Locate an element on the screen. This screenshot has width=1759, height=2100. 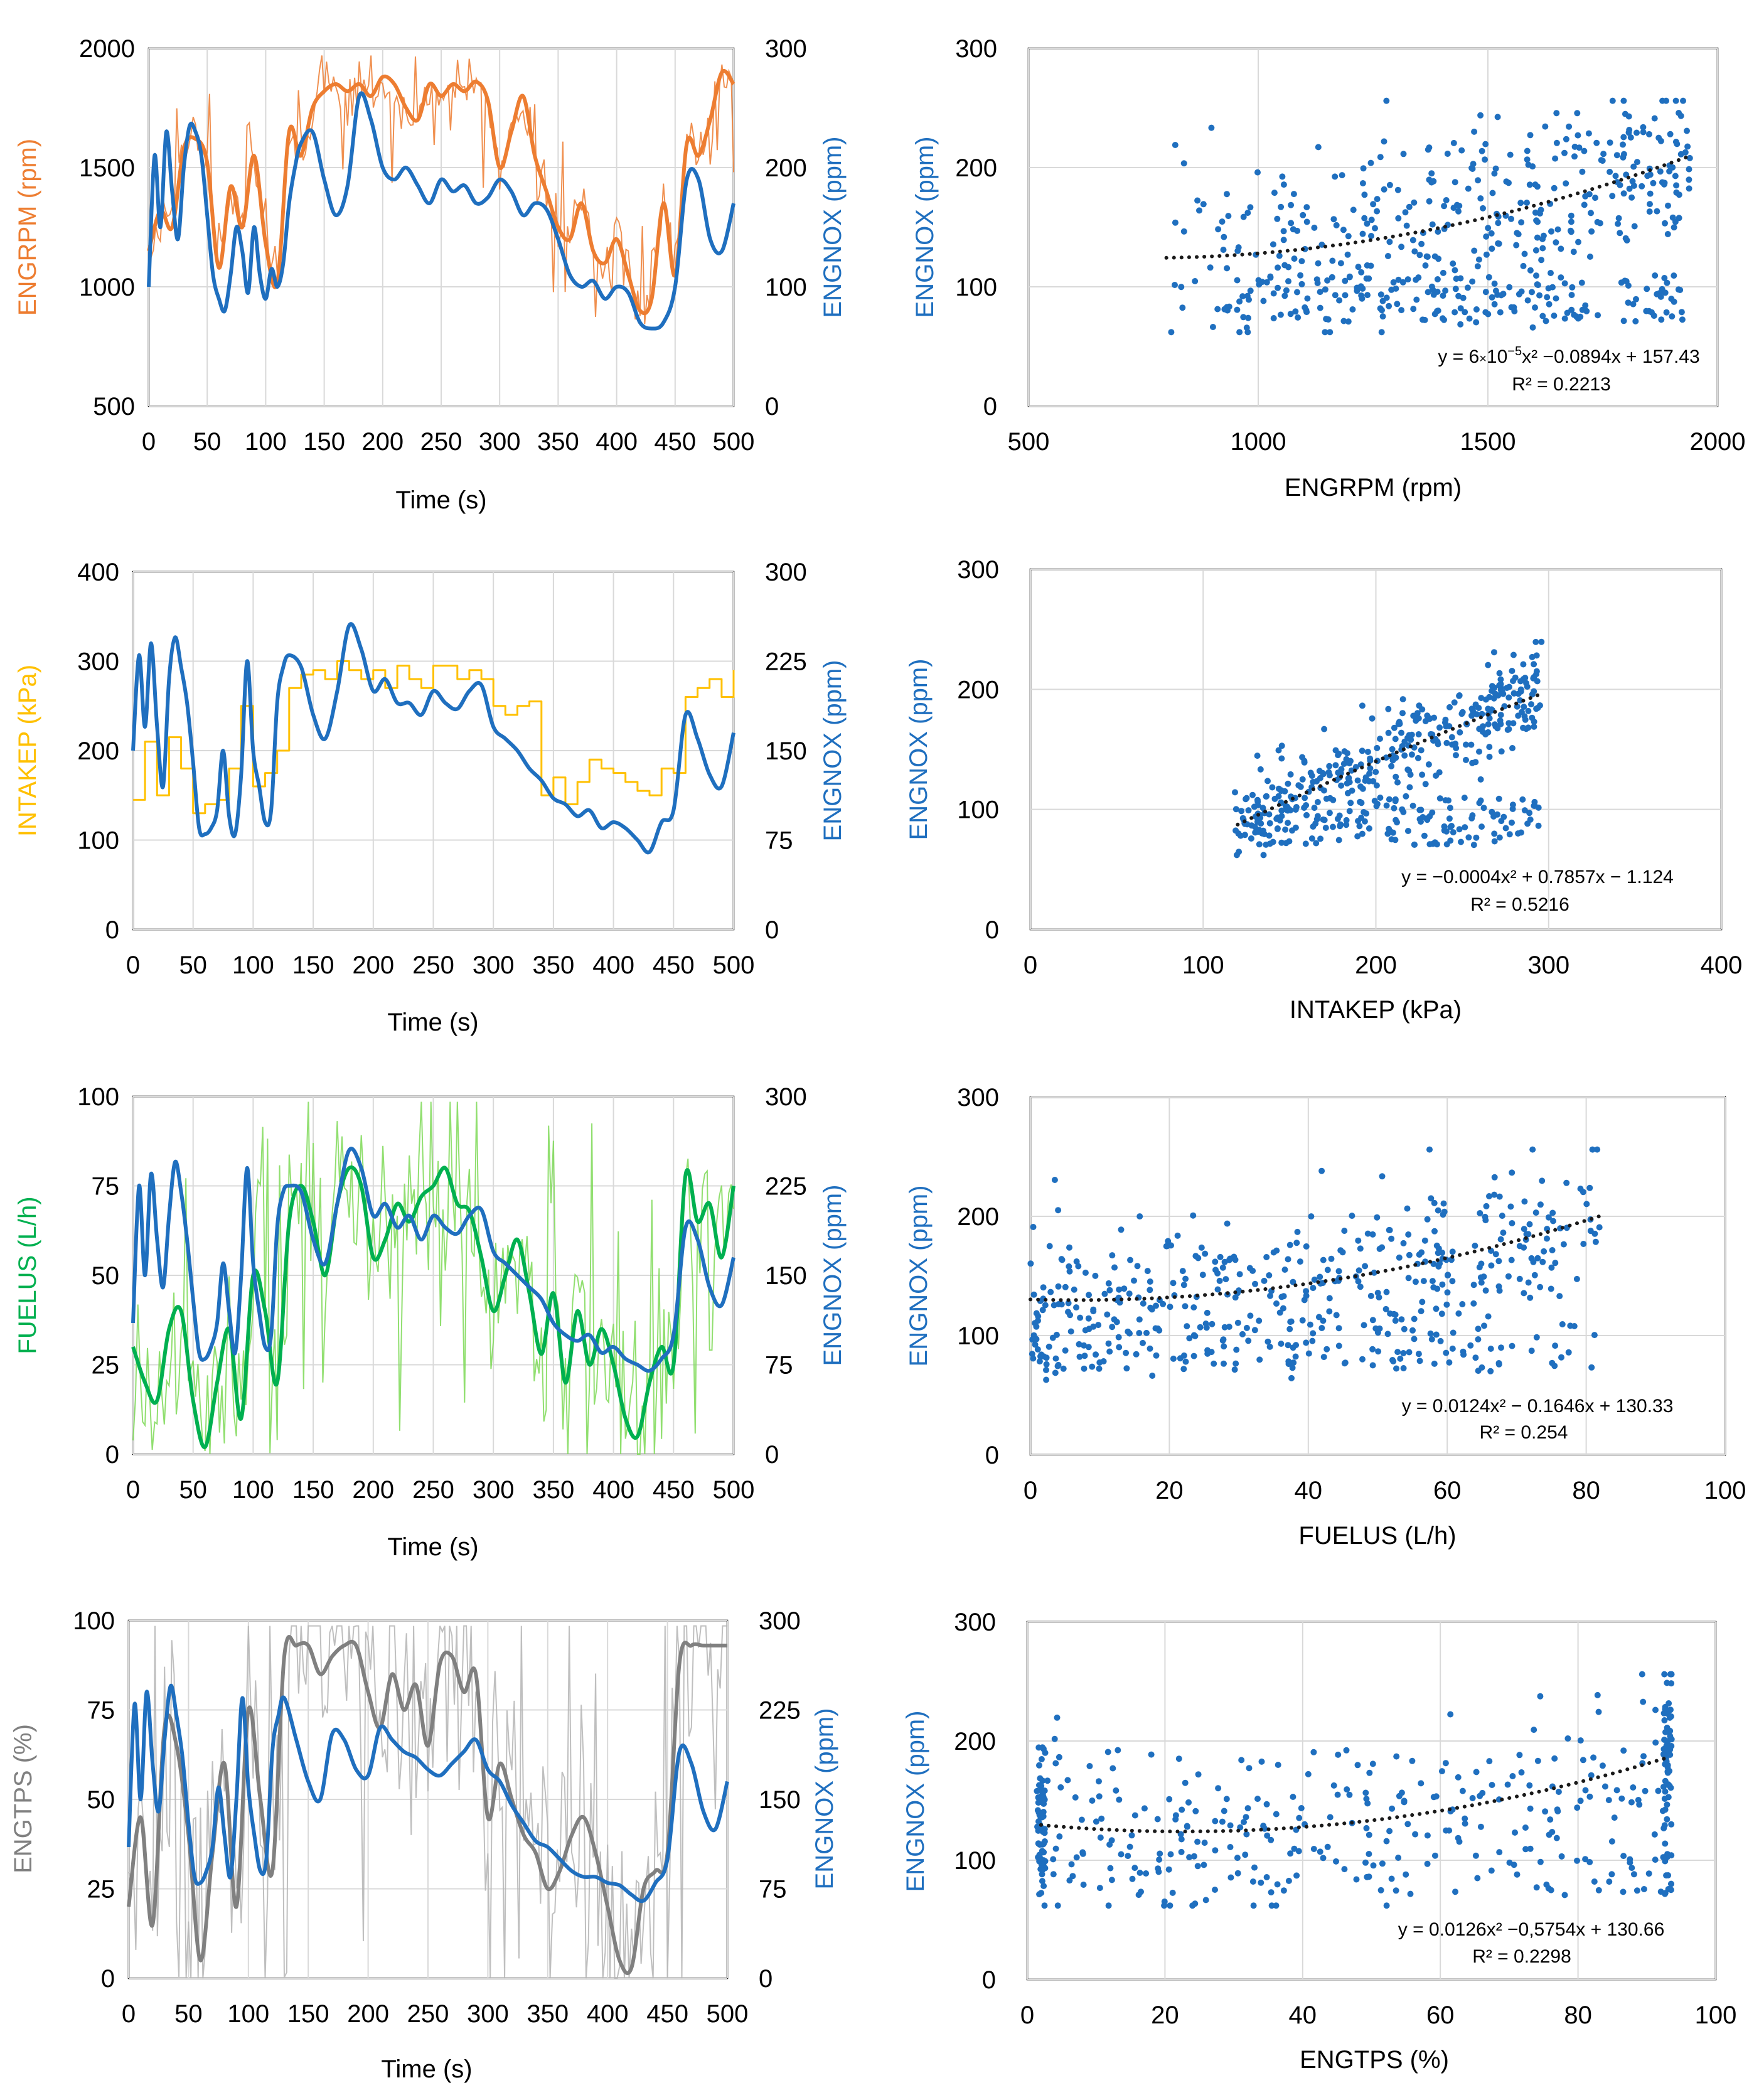
x-tick-label: 250 is located at coordinates (433, 1490).